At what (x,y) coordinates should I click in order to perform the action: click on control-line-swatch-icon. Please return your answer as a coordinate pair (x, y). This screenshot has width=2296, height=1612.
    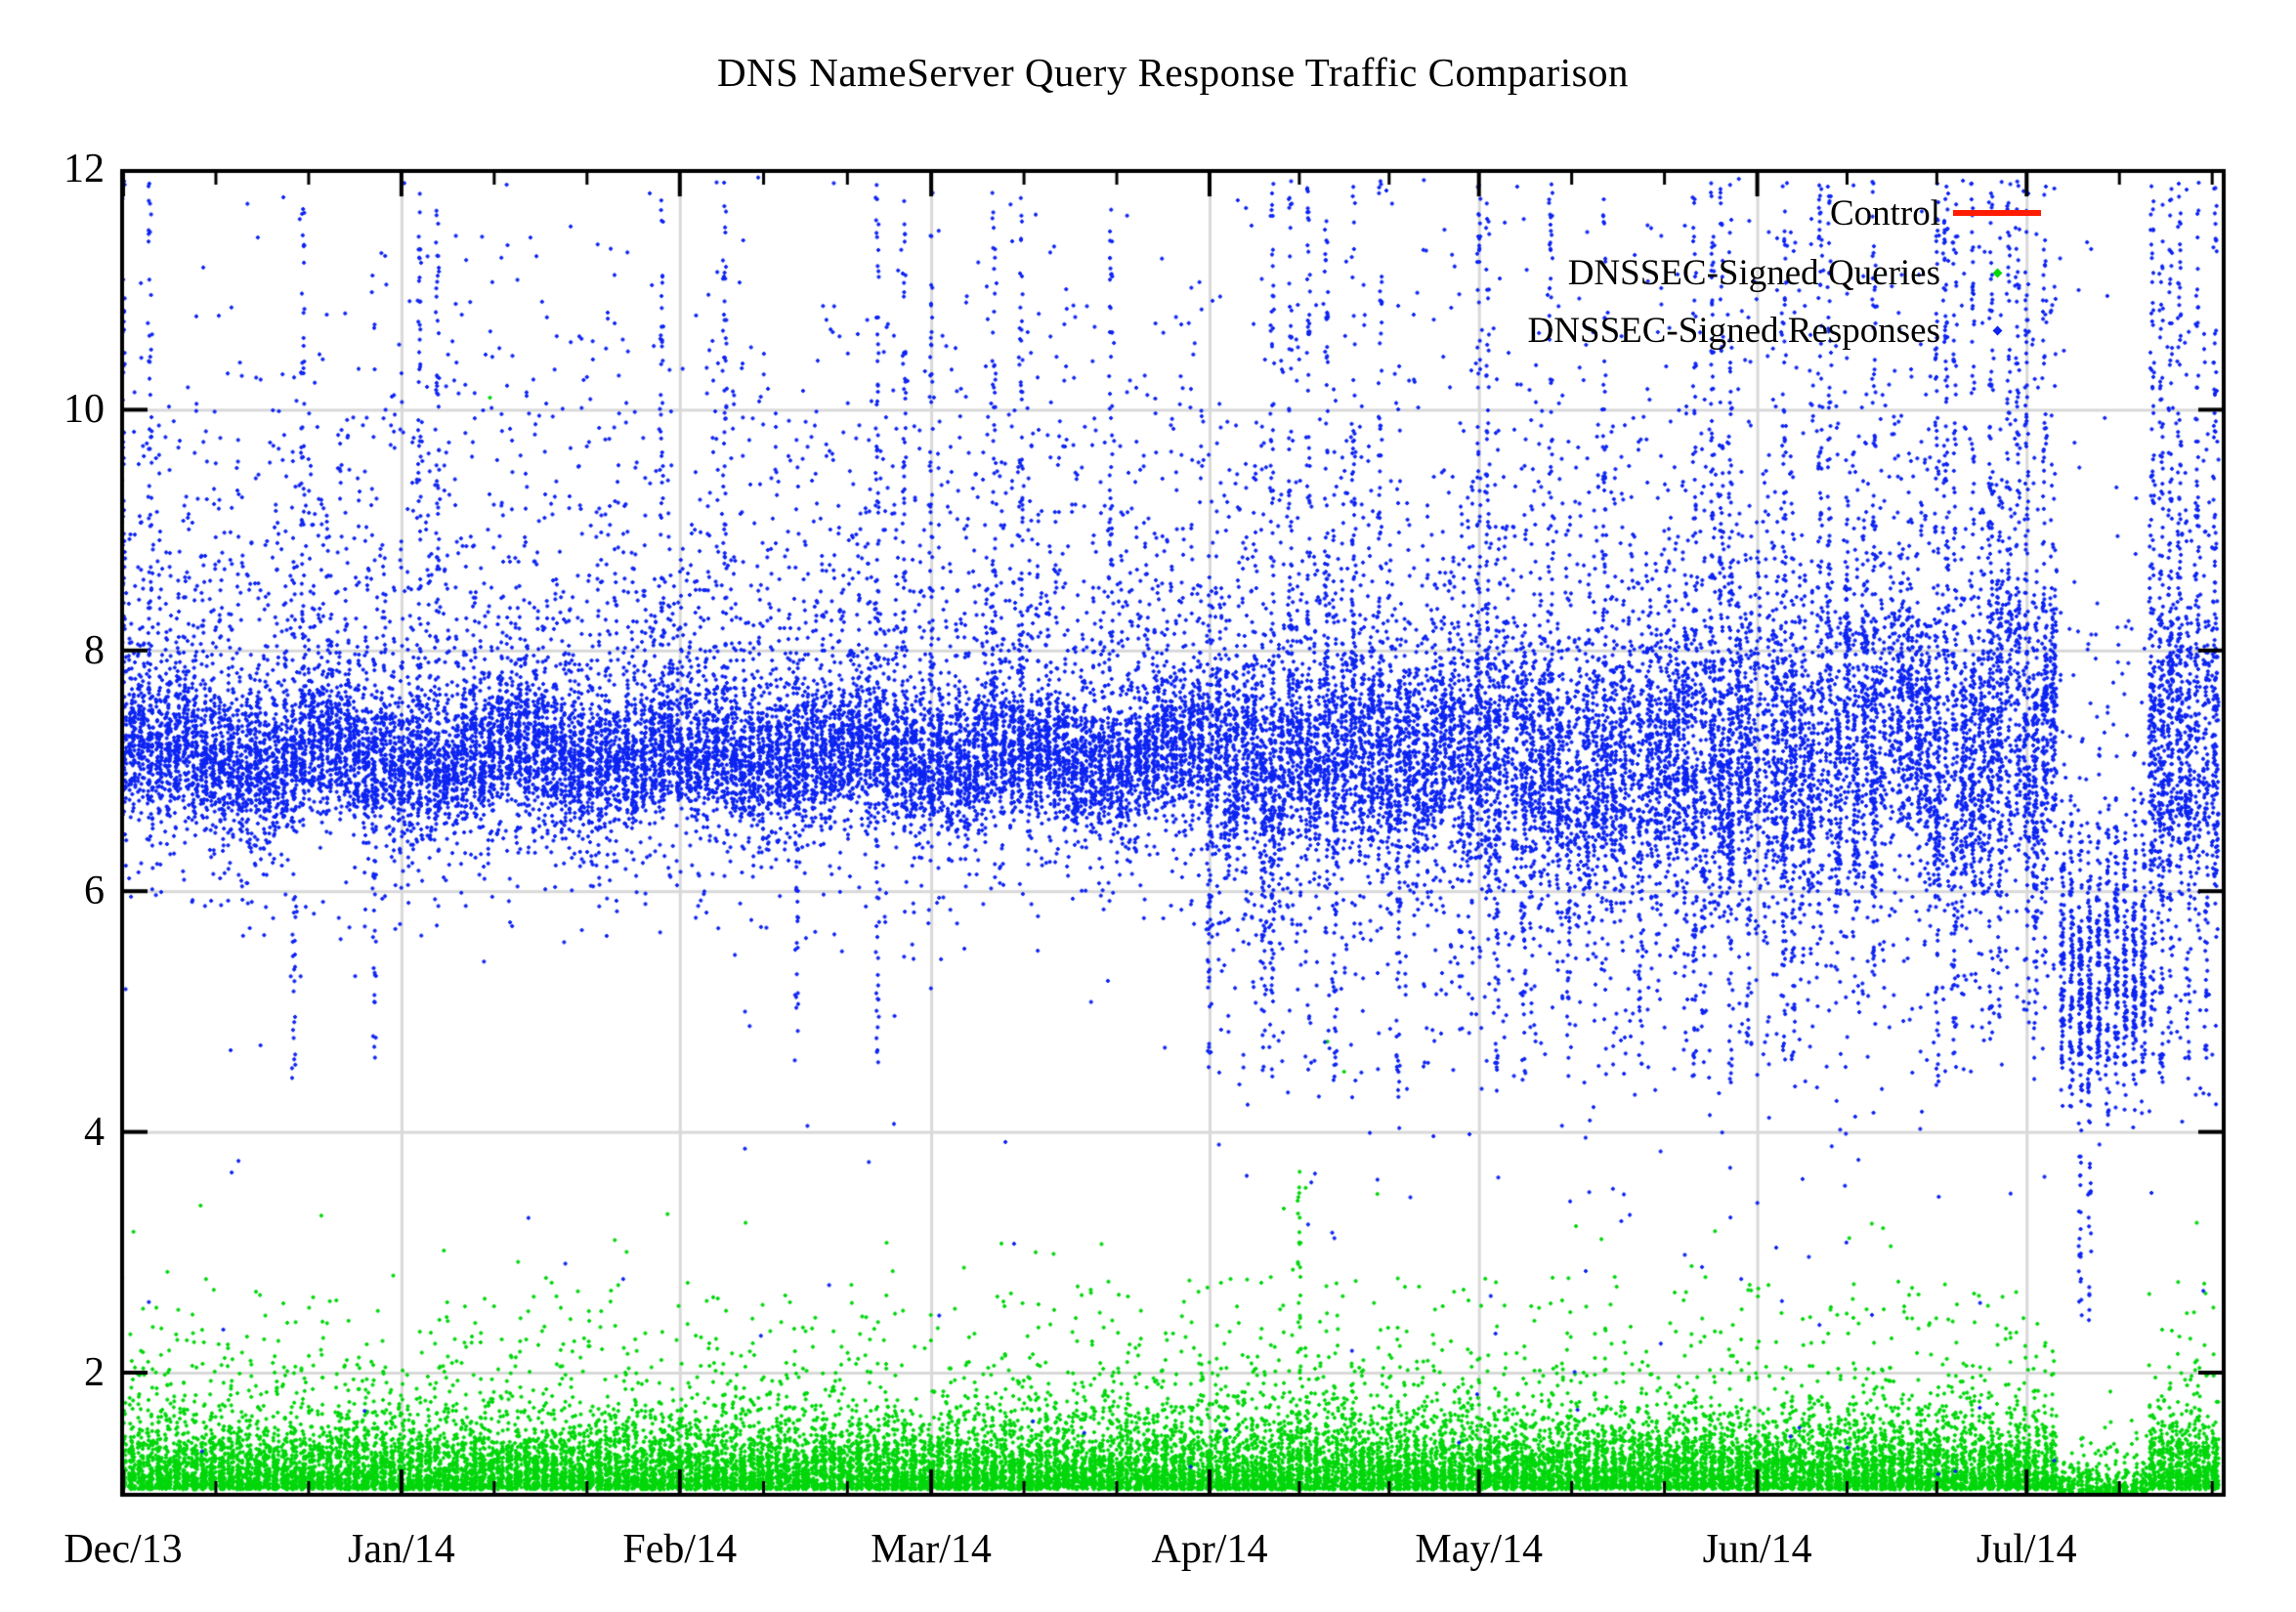
    Looking at the image, I should click on (1997, 213).